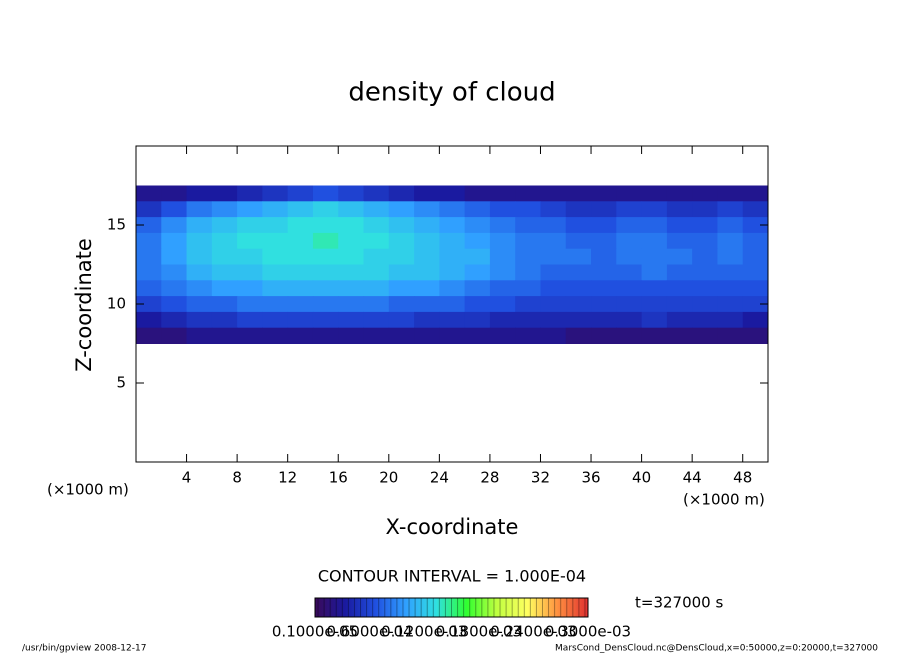 Image resolution: width=904 pixels, height=654 pixels. What do you see at coordinates (388, 478) in the screenshot?
I see `x-tick-label: 20` at bounding box center [388, 478].